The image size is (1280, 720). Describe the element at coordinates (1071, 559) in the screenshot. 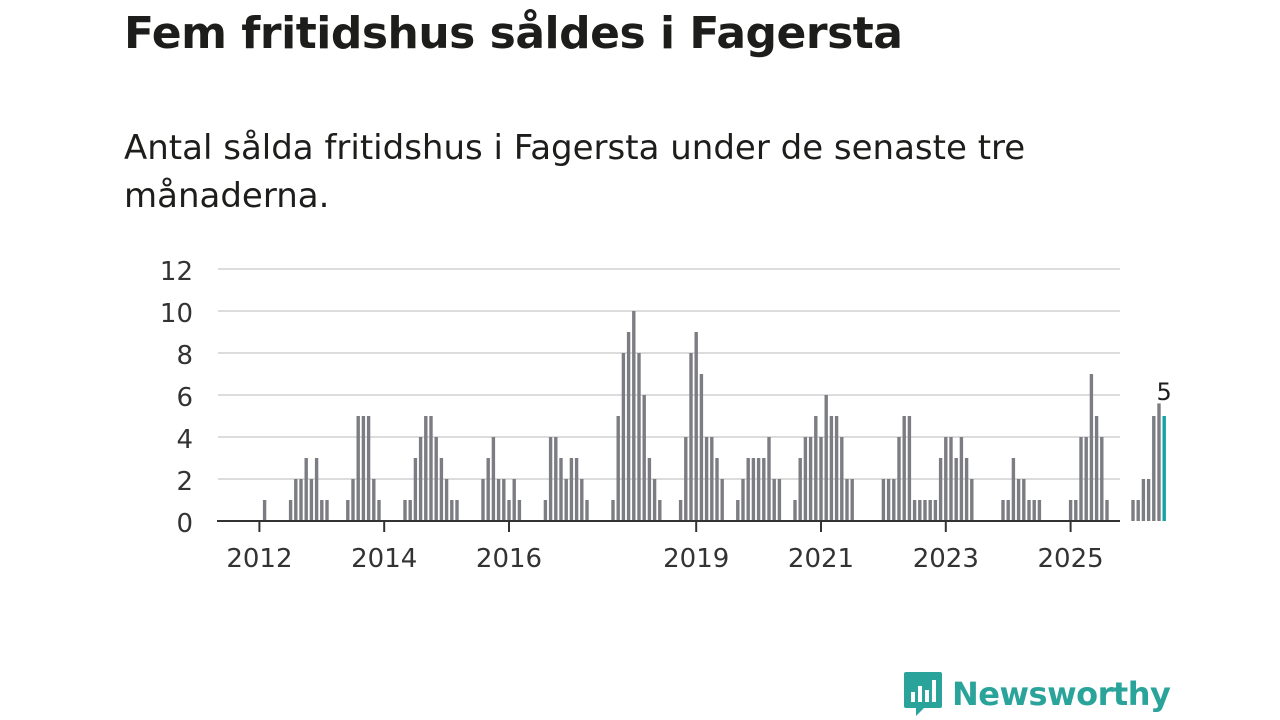

I see `x-tick-label: 2025` at that location.